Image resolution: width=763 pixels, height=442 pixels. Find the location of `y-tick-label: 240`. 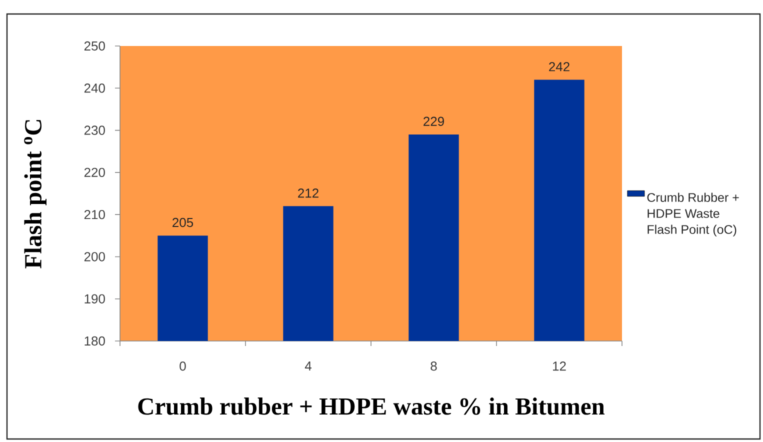

y-tick-label: 240 is located at coordinates (94, 88).